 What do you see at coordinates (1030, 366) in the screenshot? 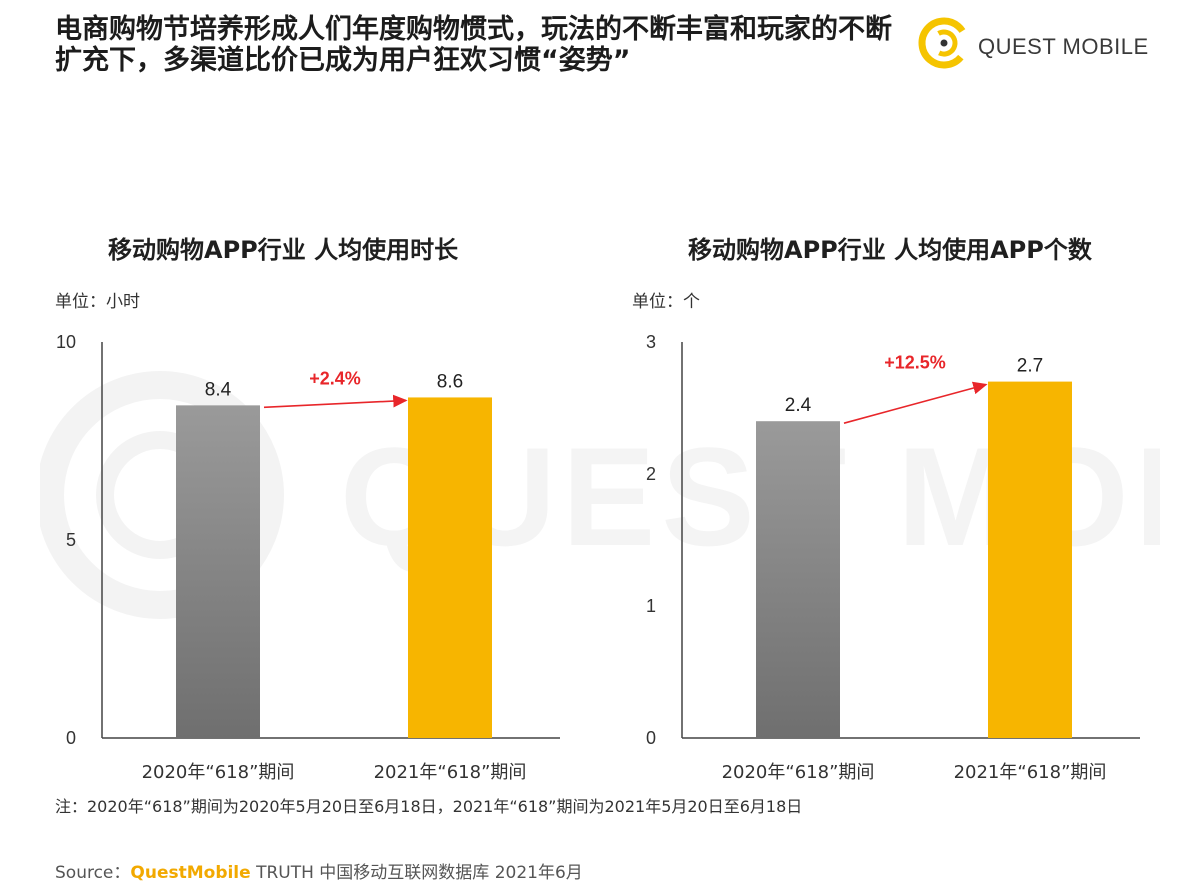
I see `data-label: 2.7` at bounding box center [1030, 366].